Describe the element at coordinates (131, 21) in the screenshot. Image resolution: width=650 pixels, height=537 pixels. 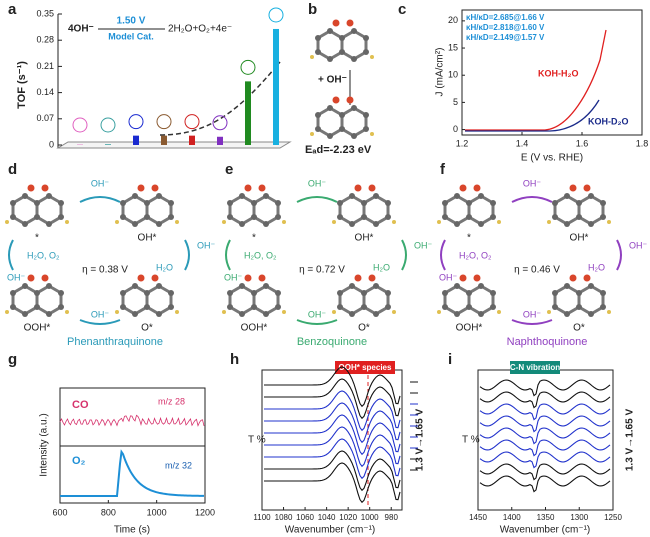
I see `equation: 1.50 V` at that location.